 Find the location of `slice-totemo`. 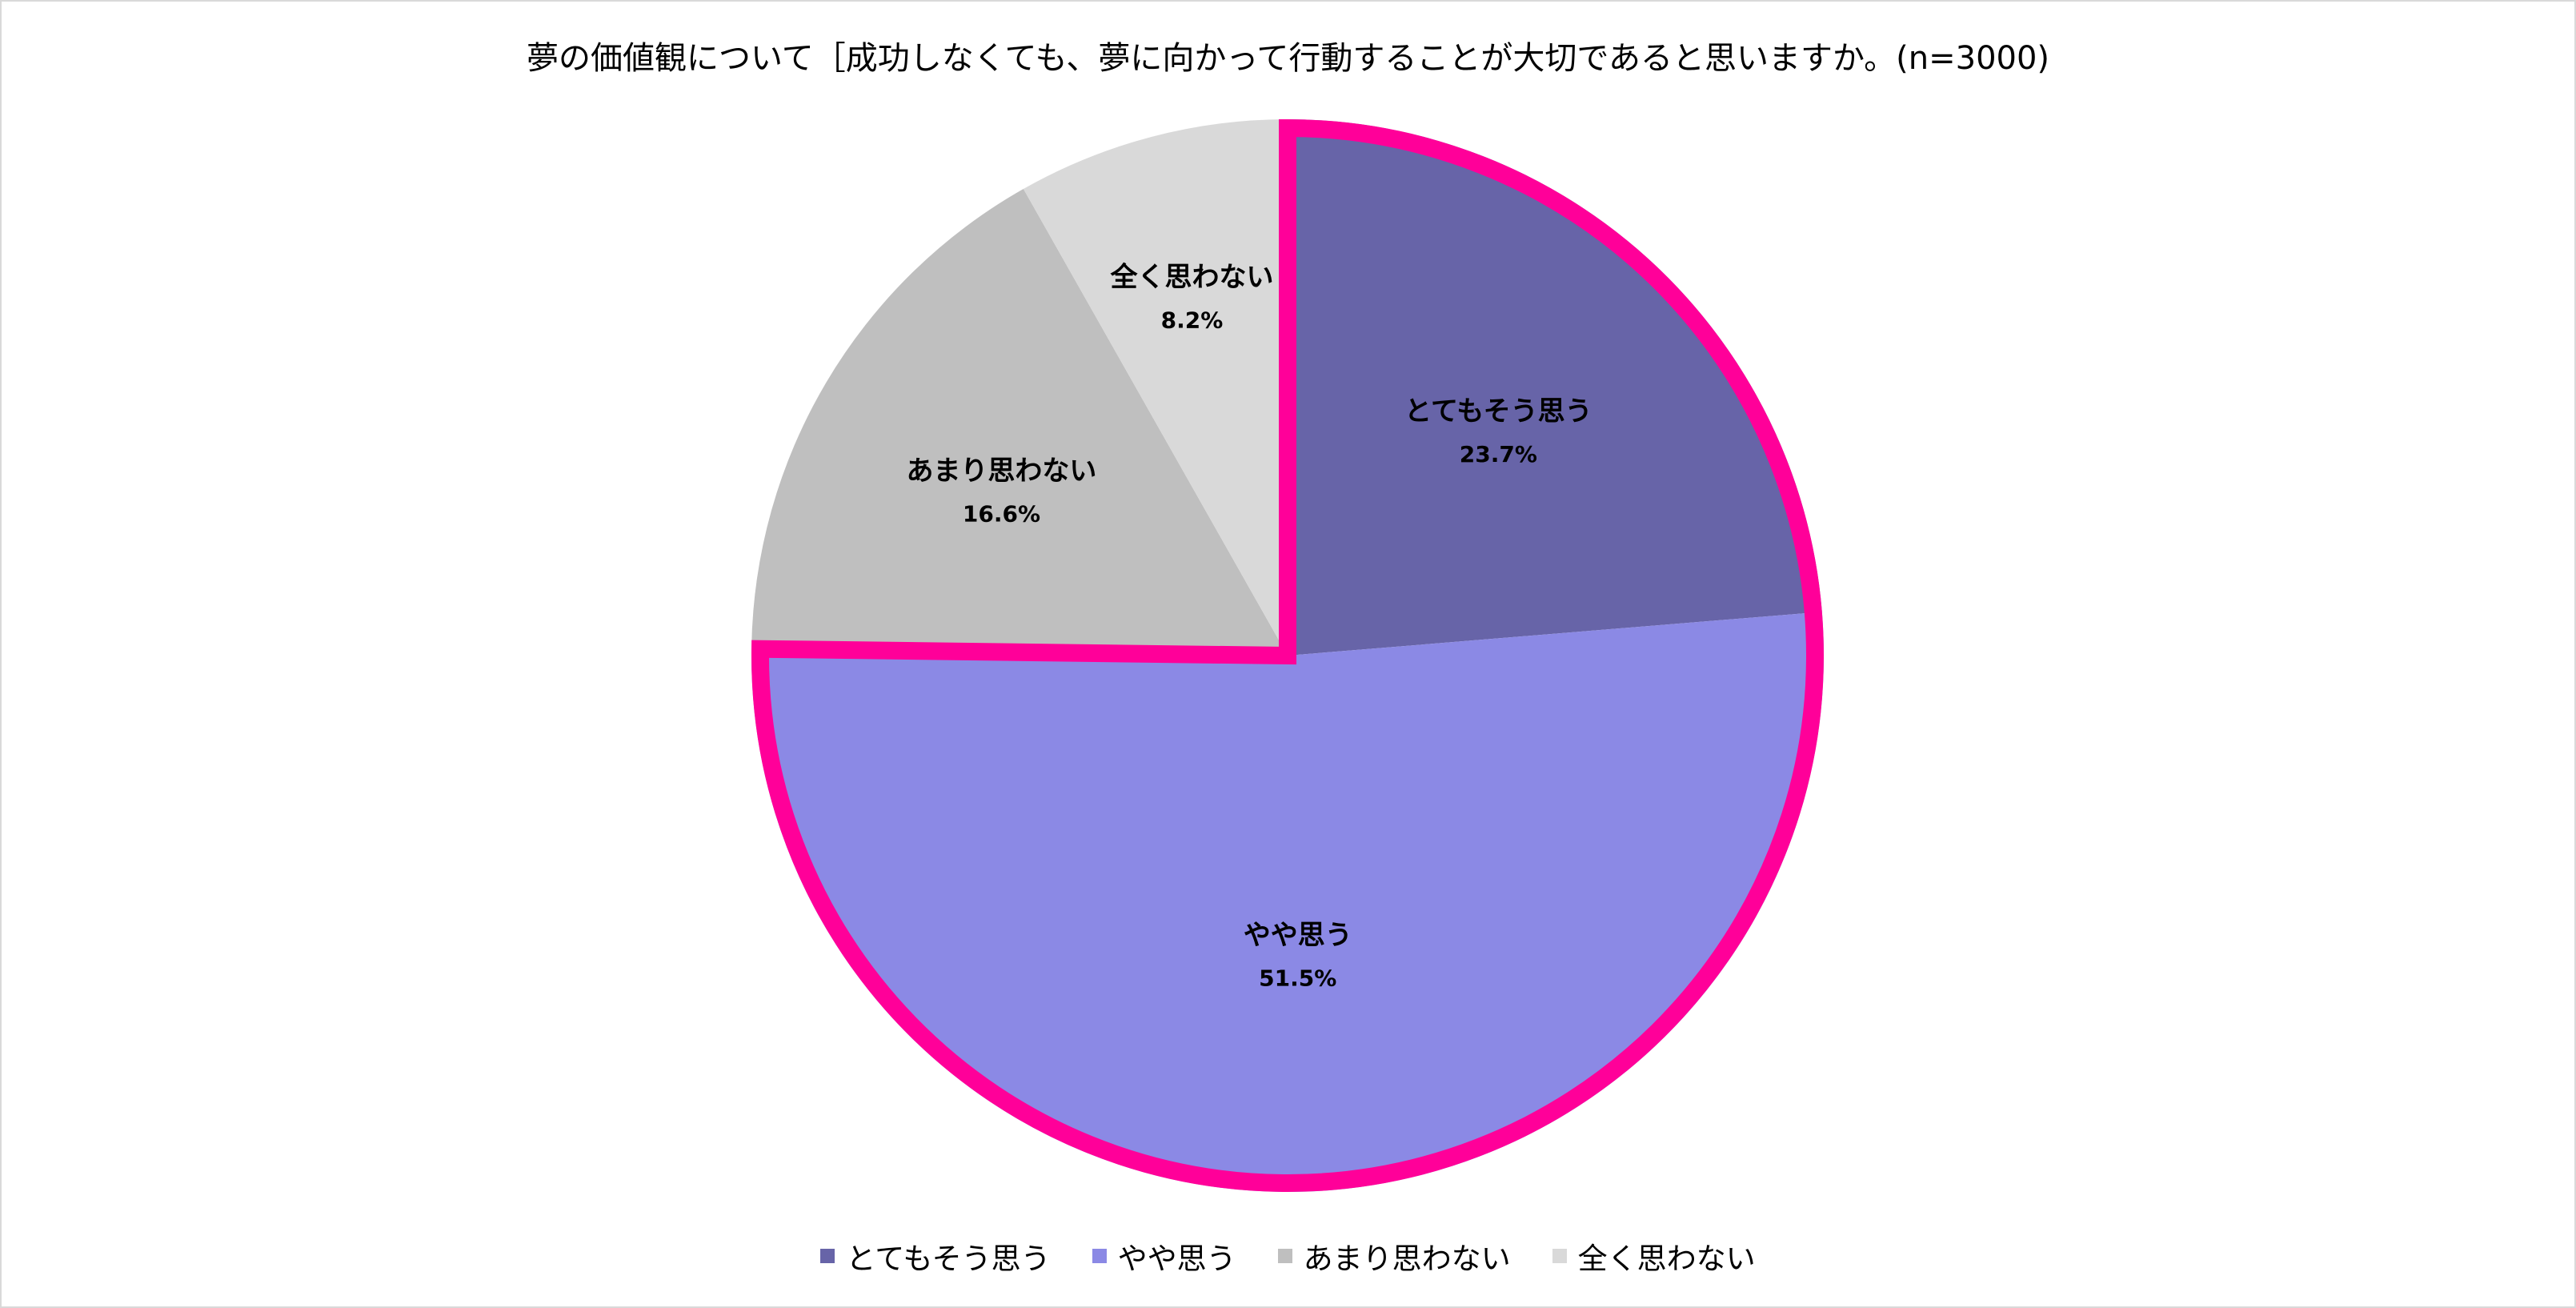

slice-totemo is located at coordinates (1555, 387).